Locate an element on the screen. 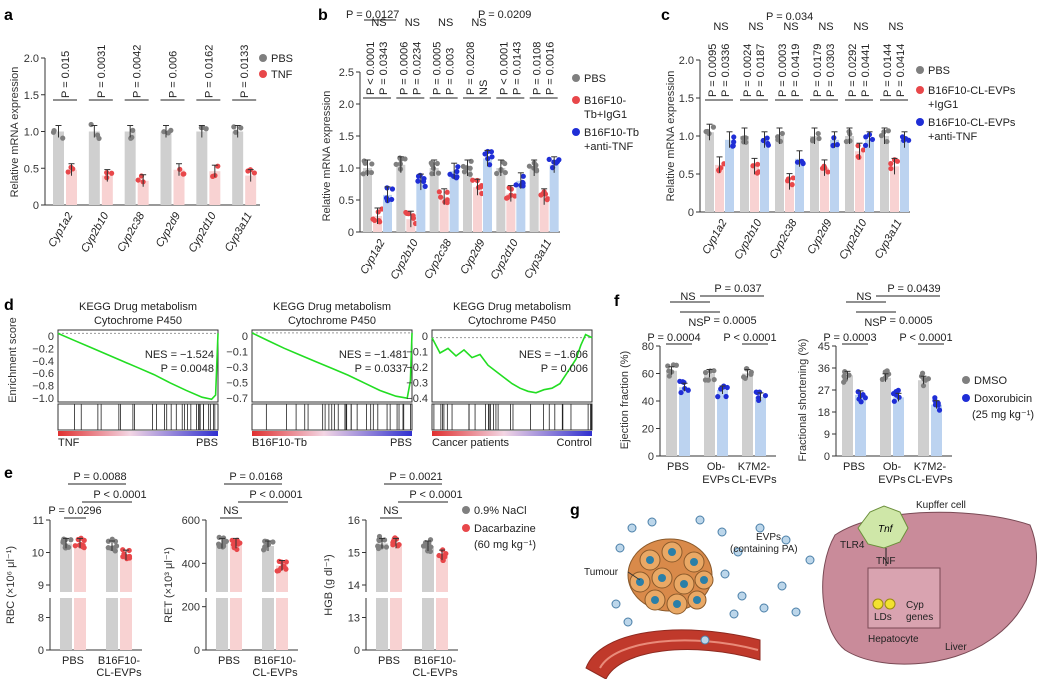 Image resolution: width=1051 pixels, height=679 pixels. tumour-pointer is located at coordinates (634, 576).